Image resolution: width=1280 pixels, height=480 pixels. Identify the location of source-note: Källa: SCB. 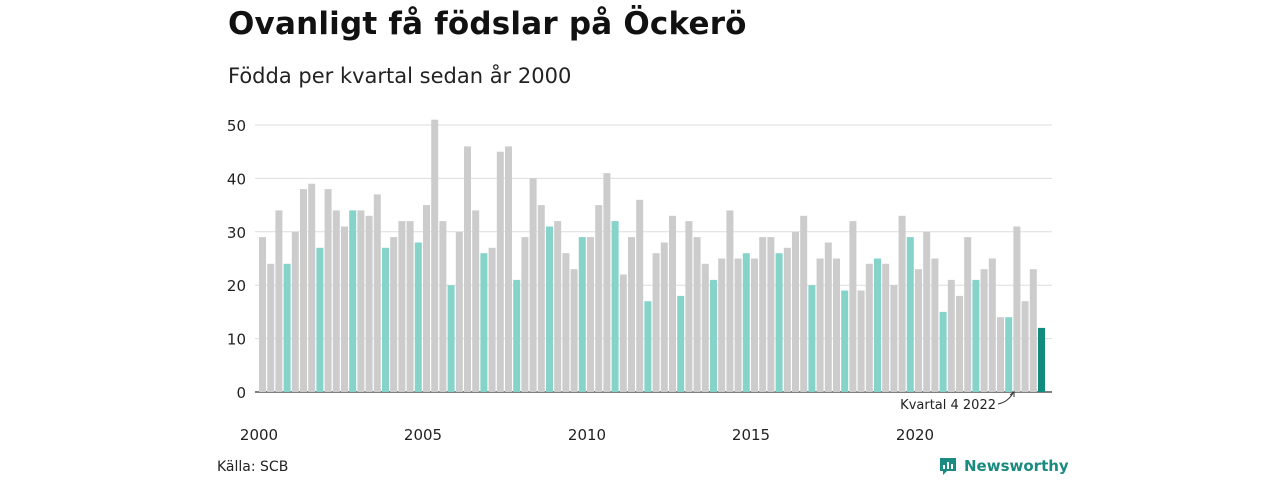
(253, 467).